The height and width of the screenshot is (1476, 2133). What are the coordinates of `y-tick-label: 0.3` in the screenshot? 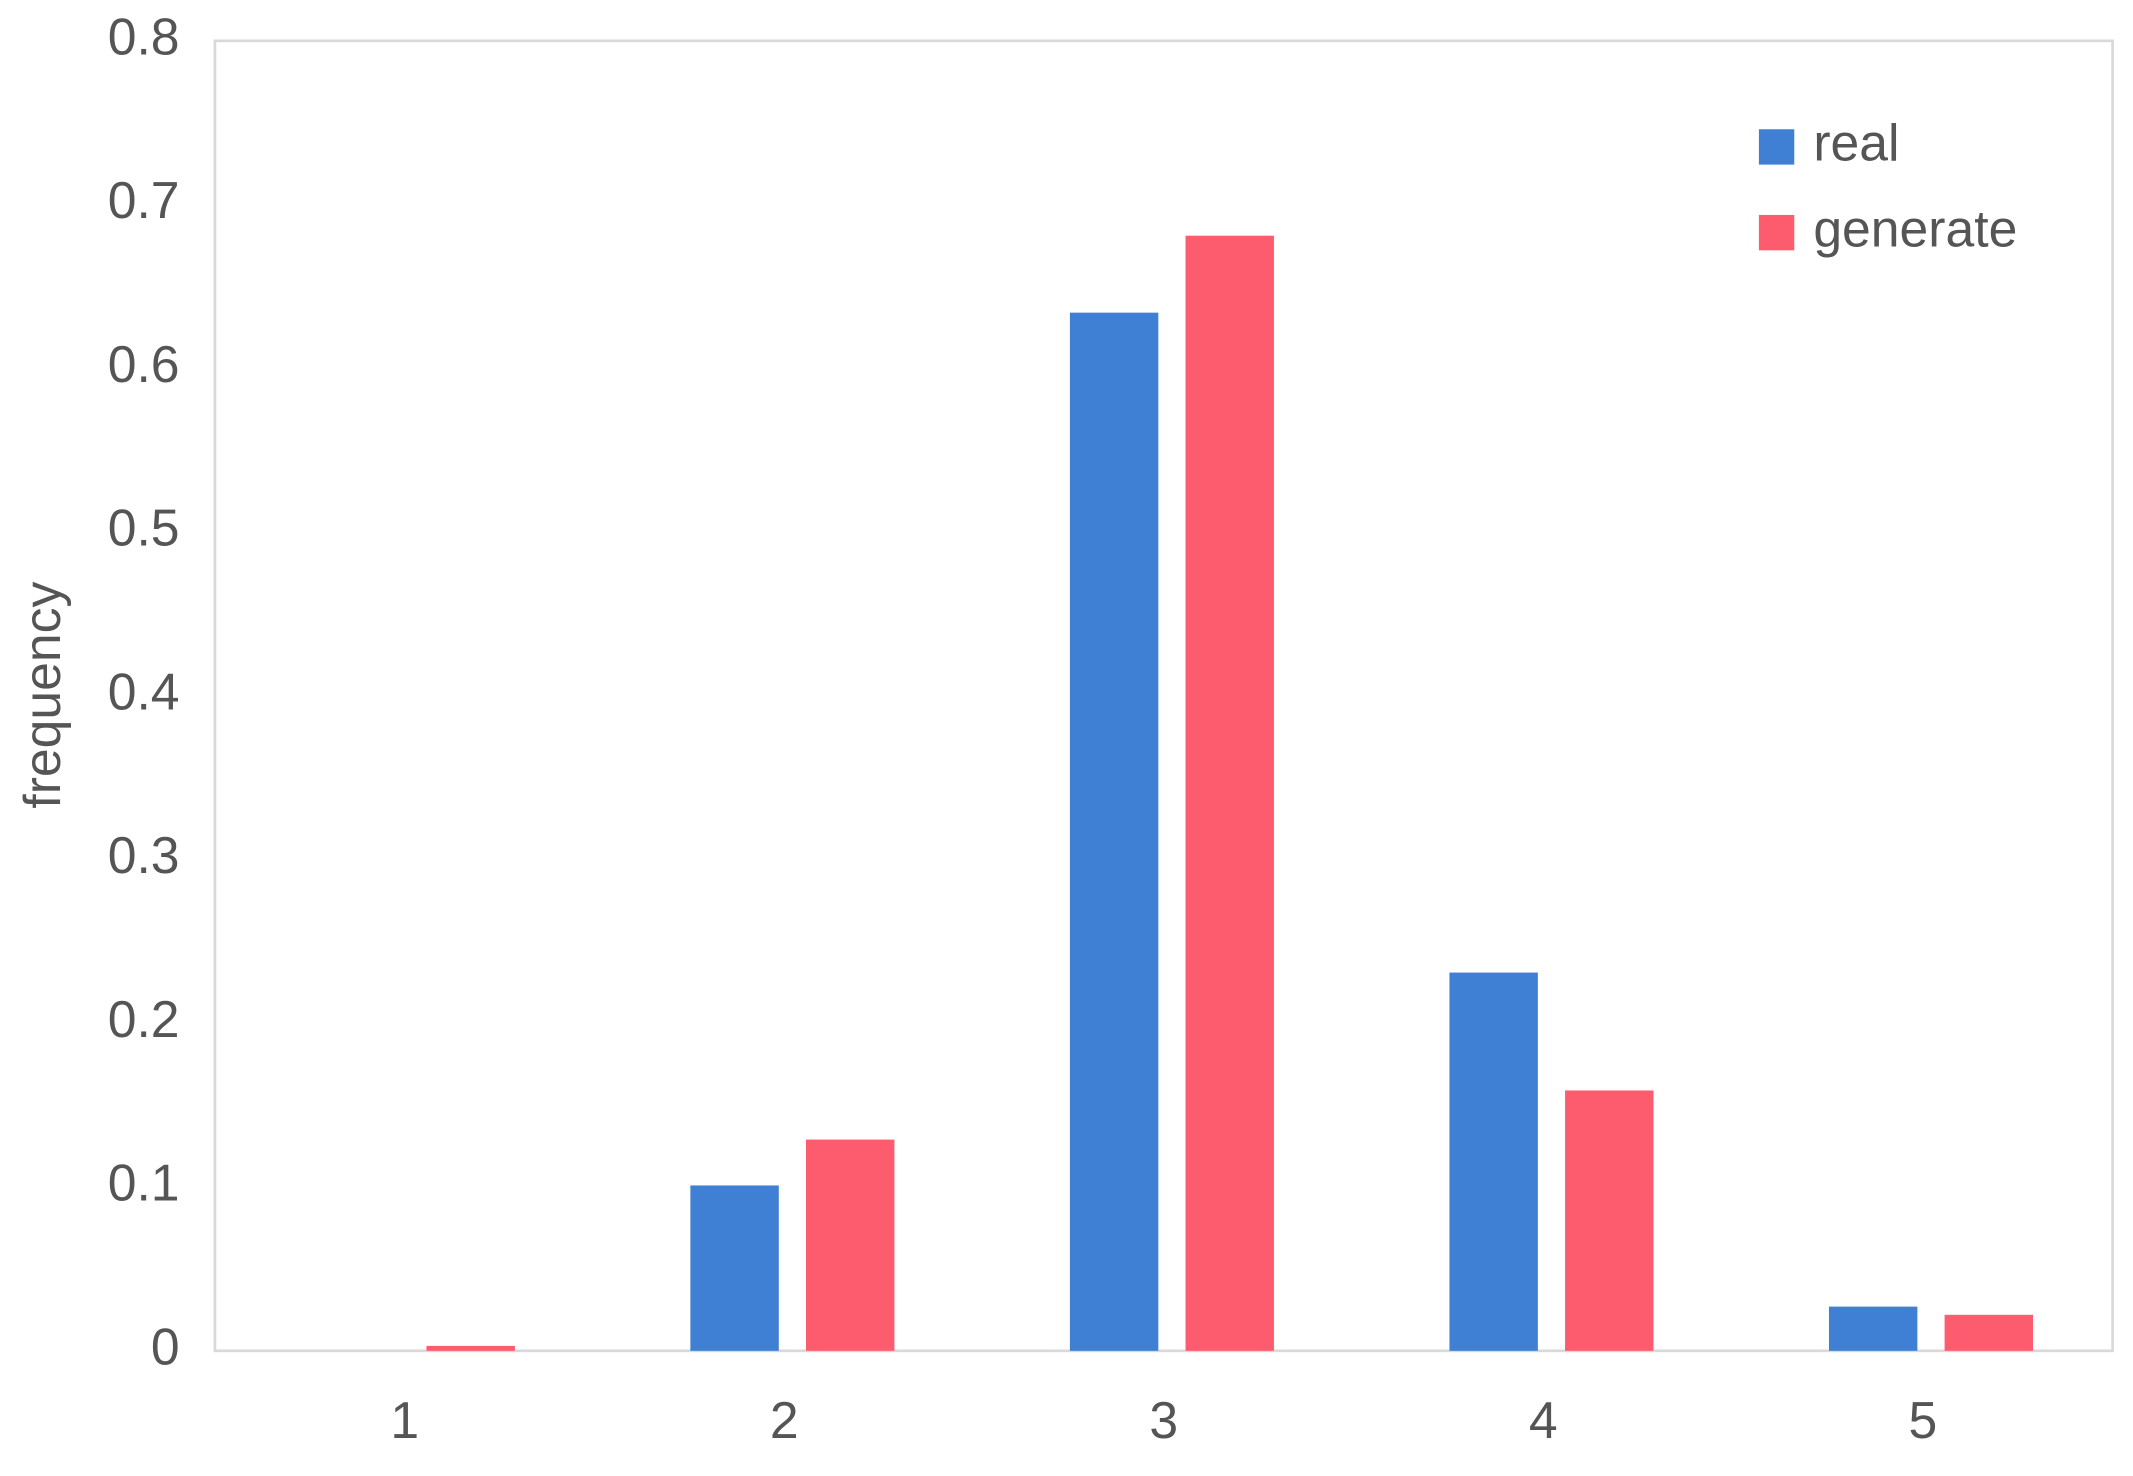 It's located at (144, 855).